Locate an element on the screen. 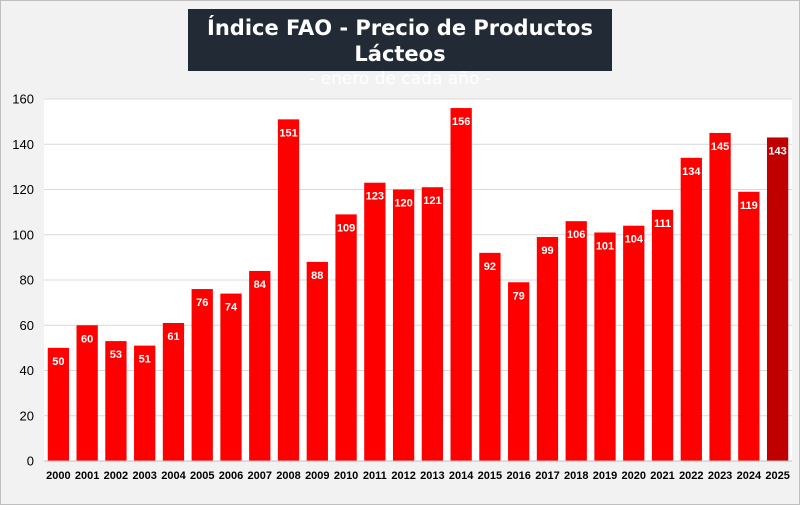 This screenshot has width=800, height=505. x-tick-label: 2025 is located at coordinates (777, 476).